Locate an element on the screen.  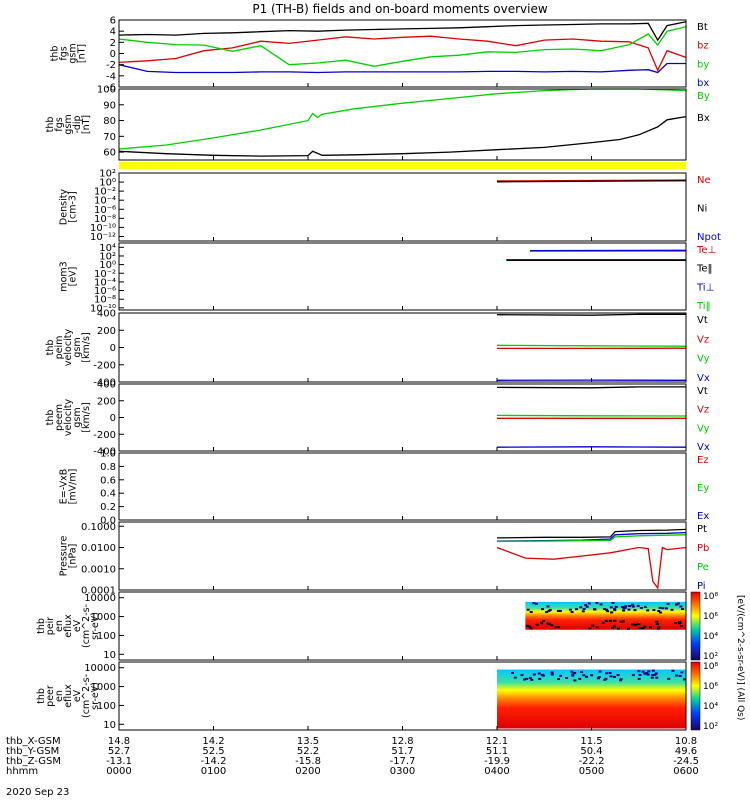
spectrogram is located at coordinates (591, 699).